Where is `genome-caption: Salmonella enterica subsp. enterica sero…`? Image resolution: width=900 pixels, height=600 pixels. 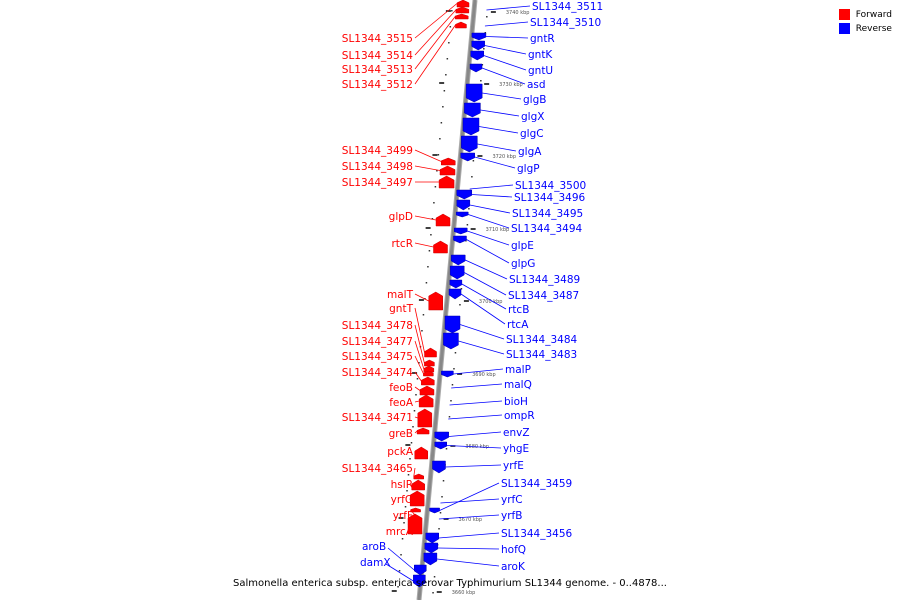
genome-caption: Salmonella enterica subsp. enterica sero… is located at coordinates (450, 583).